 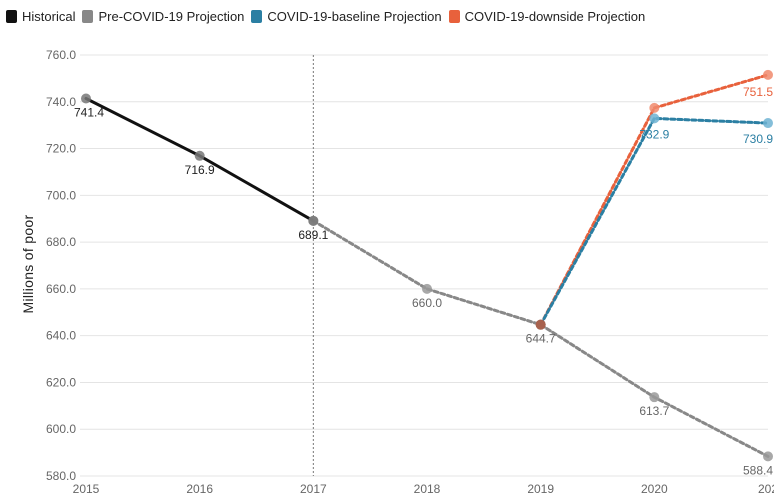 I want to click on x-tick-label: 2017, so click(x=313, y=489).